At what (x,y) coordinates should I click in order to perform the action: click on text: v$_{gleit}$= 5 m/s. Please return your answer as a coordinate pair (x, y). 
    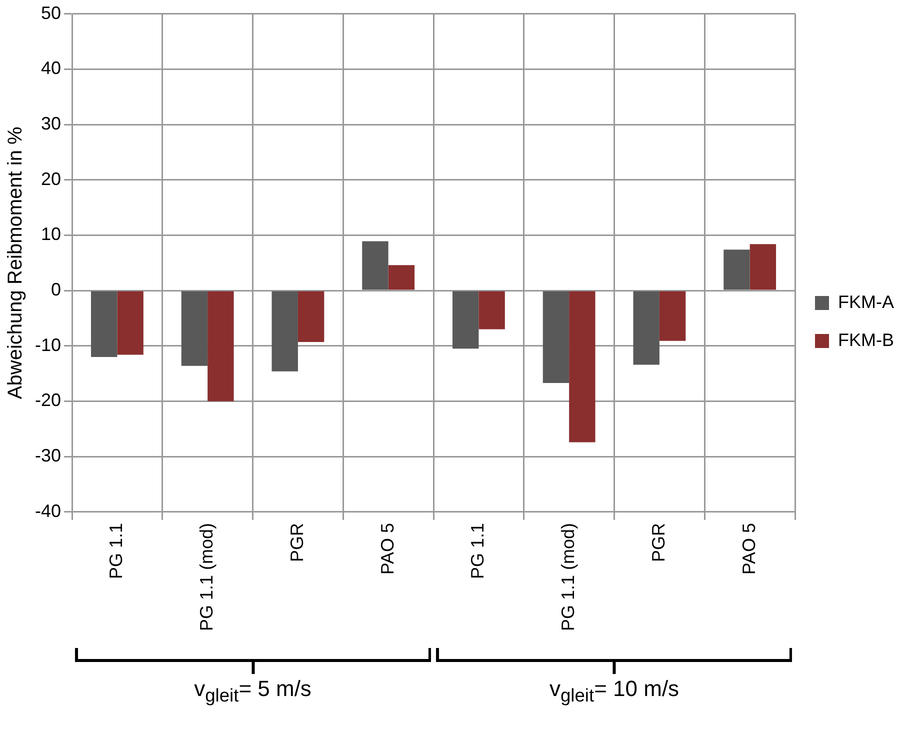
    Looking at the image, I should click on (253, 691).